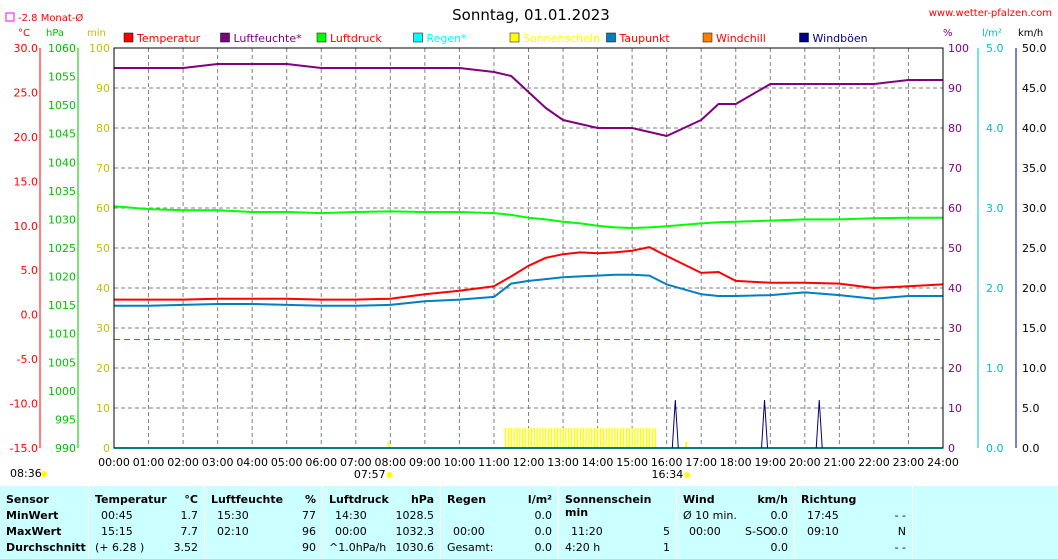 This screenshot has width=1058, height=559. What do you see at coordinates (62, 277) in the screenshot?
I see `pressure-tick-label: 1020` at bounding box center [62, 277].